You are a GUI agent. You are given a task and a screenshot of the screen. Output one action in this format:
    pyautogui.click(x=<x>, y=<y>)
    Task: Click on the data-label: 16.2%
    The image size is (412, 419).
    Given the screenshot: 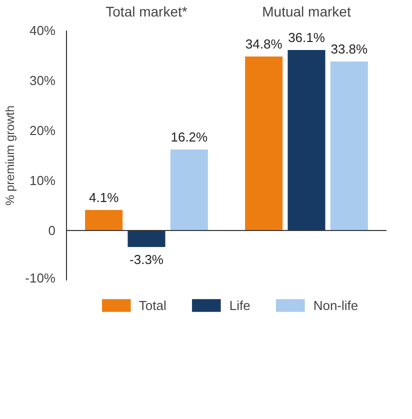 What is the action you would take?
    pyautogui.click(x=189, y=137)
    